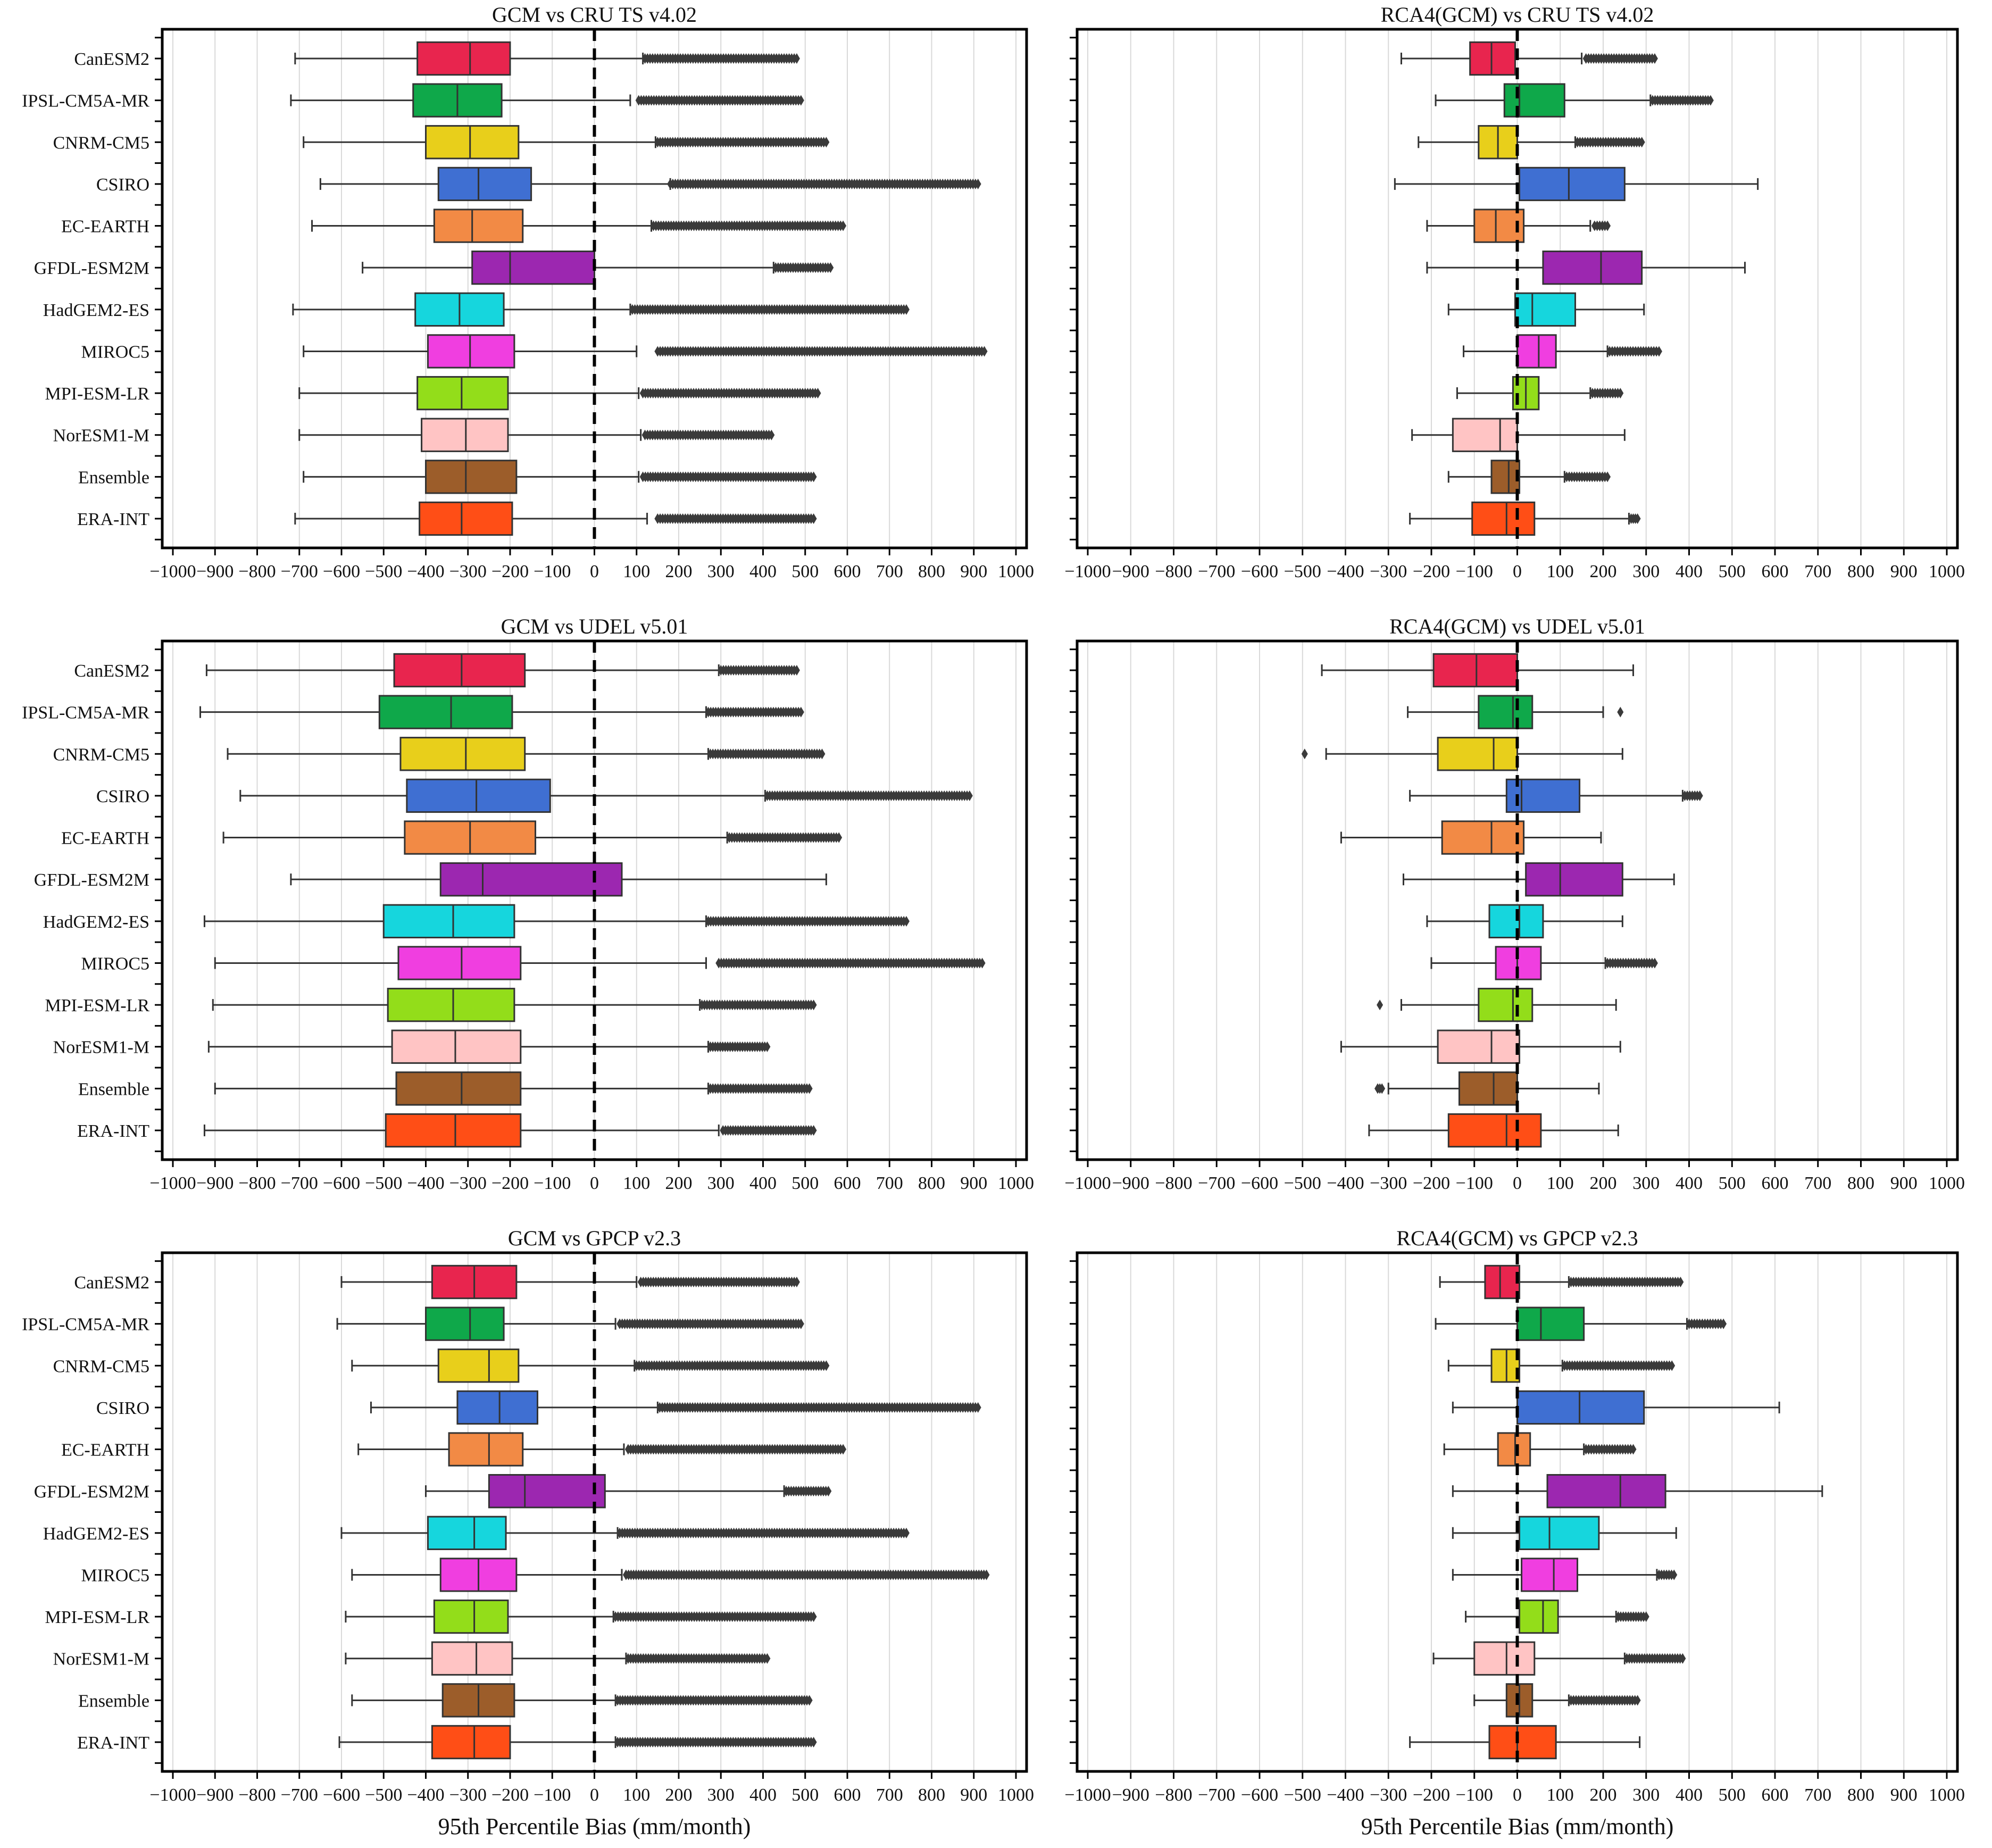 This screenshot has height=1848, width=1992. What do you see at coordinates (1373, 879) in the screenshot?
I see `box-gfdl-esm2m` at bounding box center [1373, 879].